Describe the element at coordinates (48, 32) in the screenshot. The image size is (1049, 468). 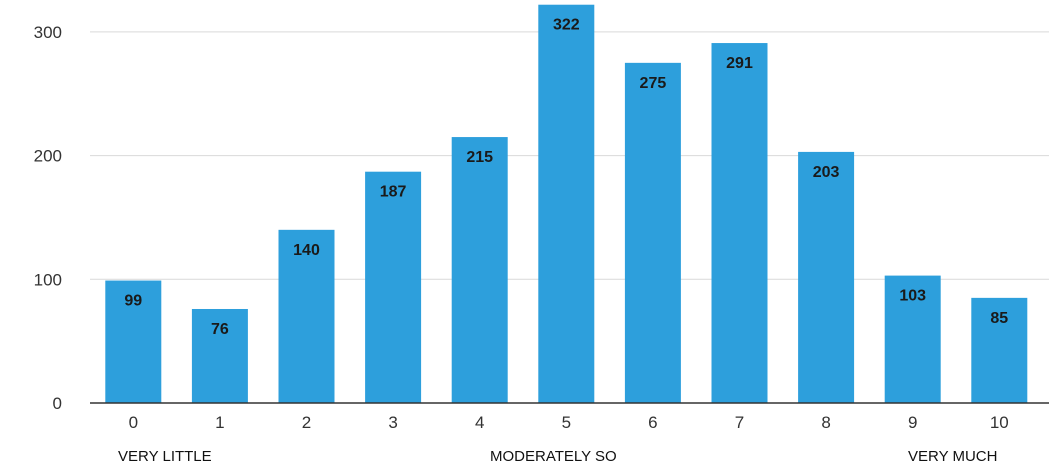
I see `y-tick-label-300: 300` at that location.